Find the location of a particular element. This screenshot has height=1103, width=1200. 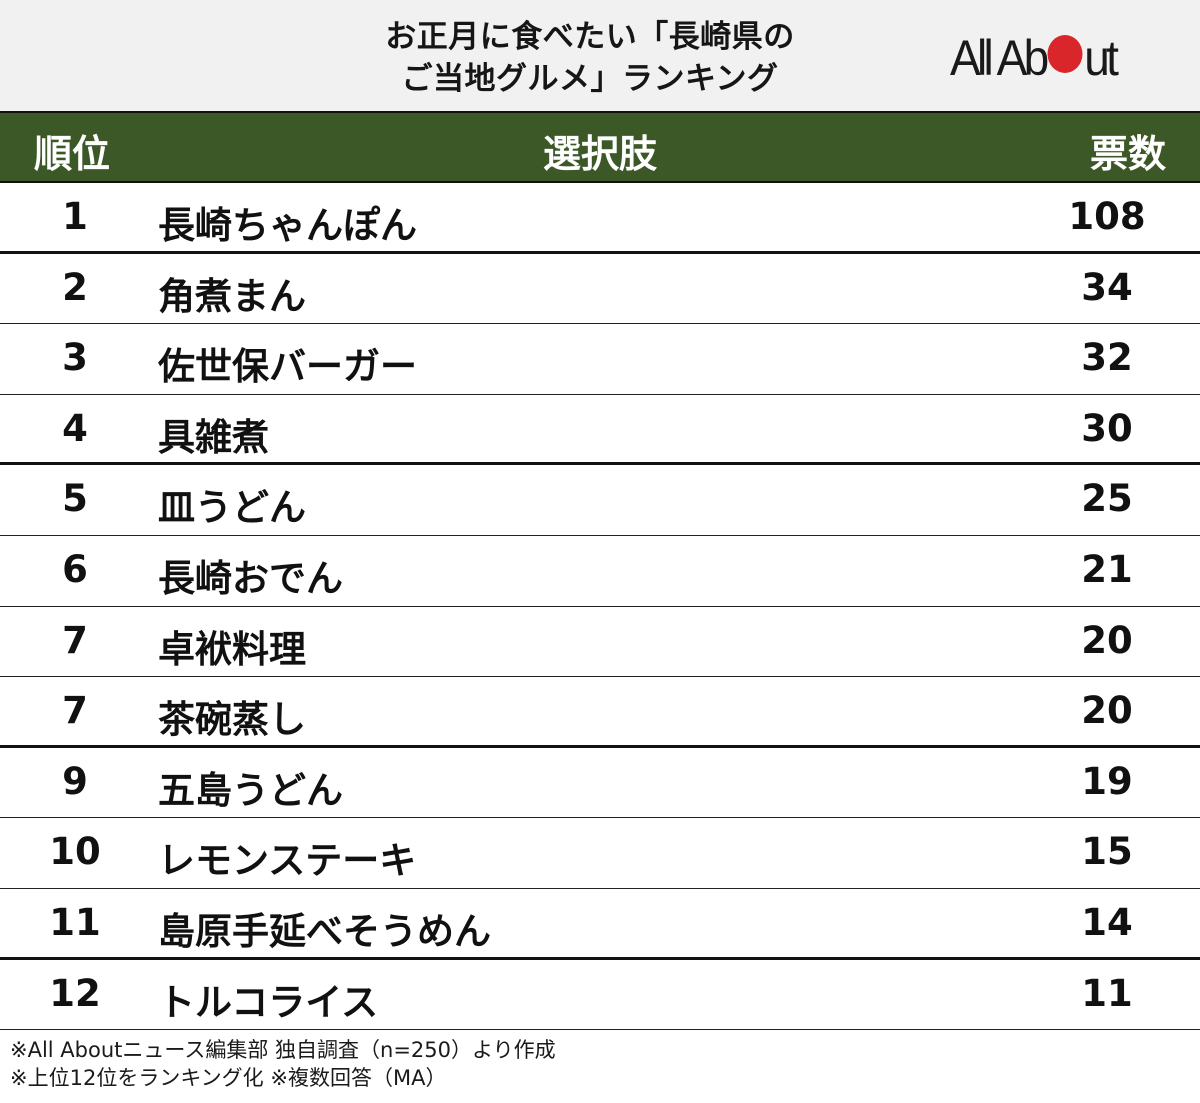

name-cell: 具雑煮 is located at coordinates (213, 437).